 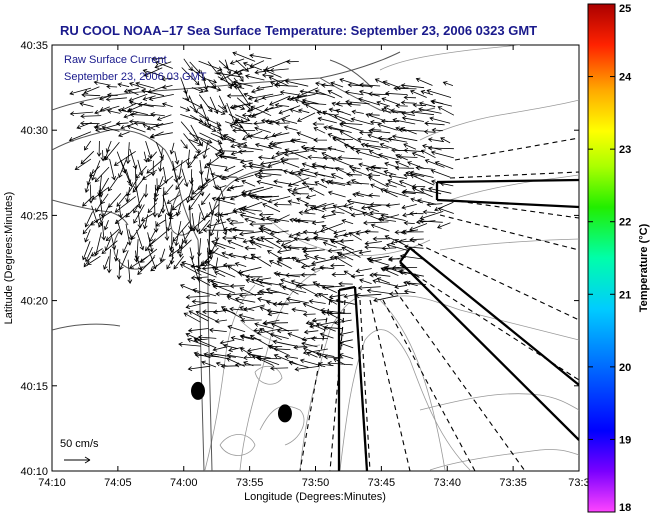 What do you see at coordinates (625, 368) in the screenshot?
I see `colorbar-tick-label: 20` at bounding box center [625, 368].